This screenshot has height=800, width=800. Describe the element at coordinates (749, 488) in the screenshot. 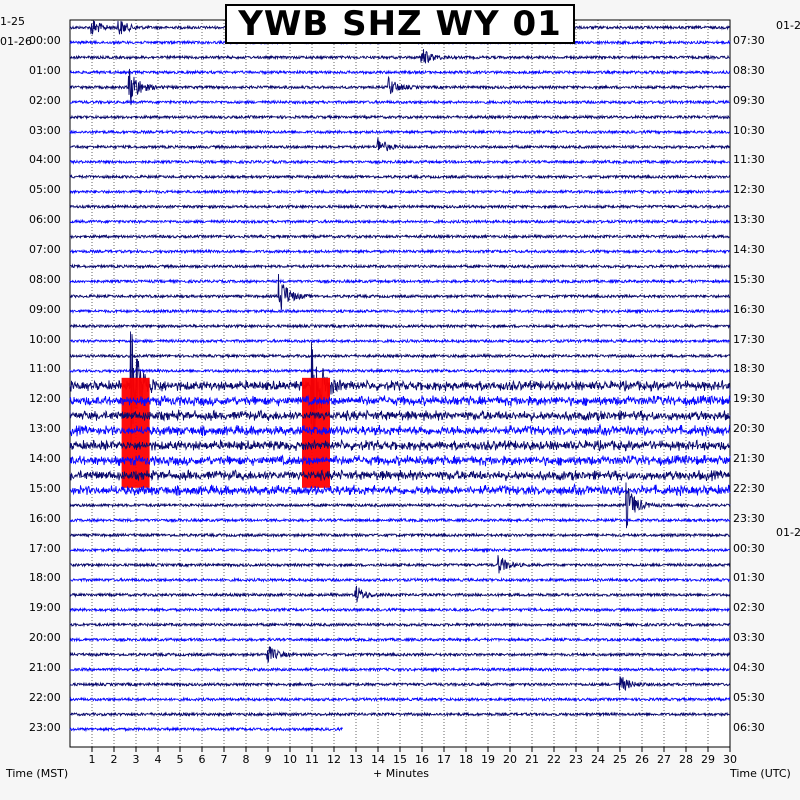

I see `right-hour-label: 22:30` at that location.